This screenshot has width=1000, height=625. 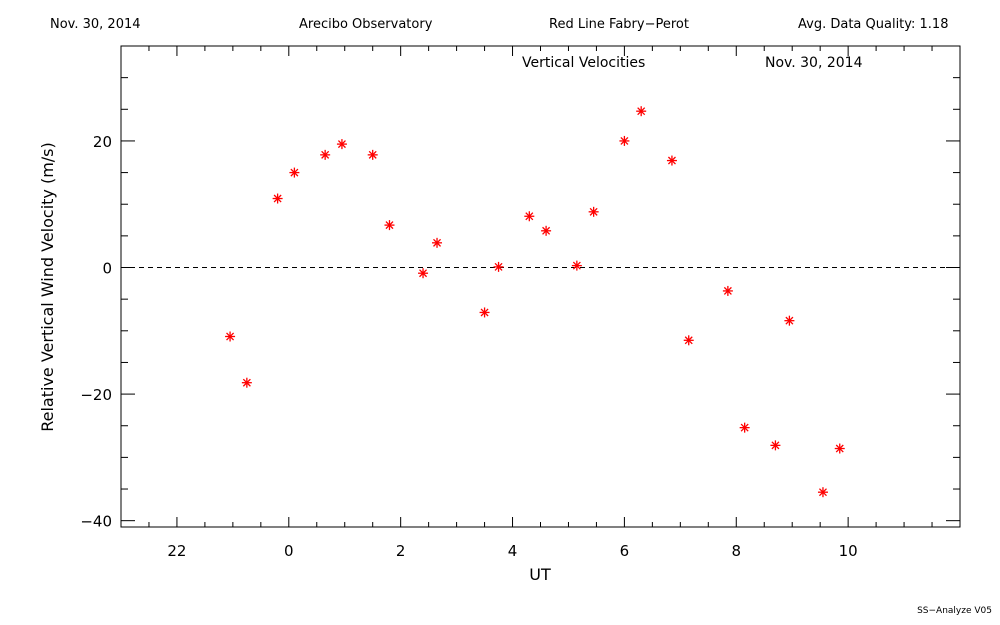 I want to click on x-tick-label: 4, so click(x=513, y=551).